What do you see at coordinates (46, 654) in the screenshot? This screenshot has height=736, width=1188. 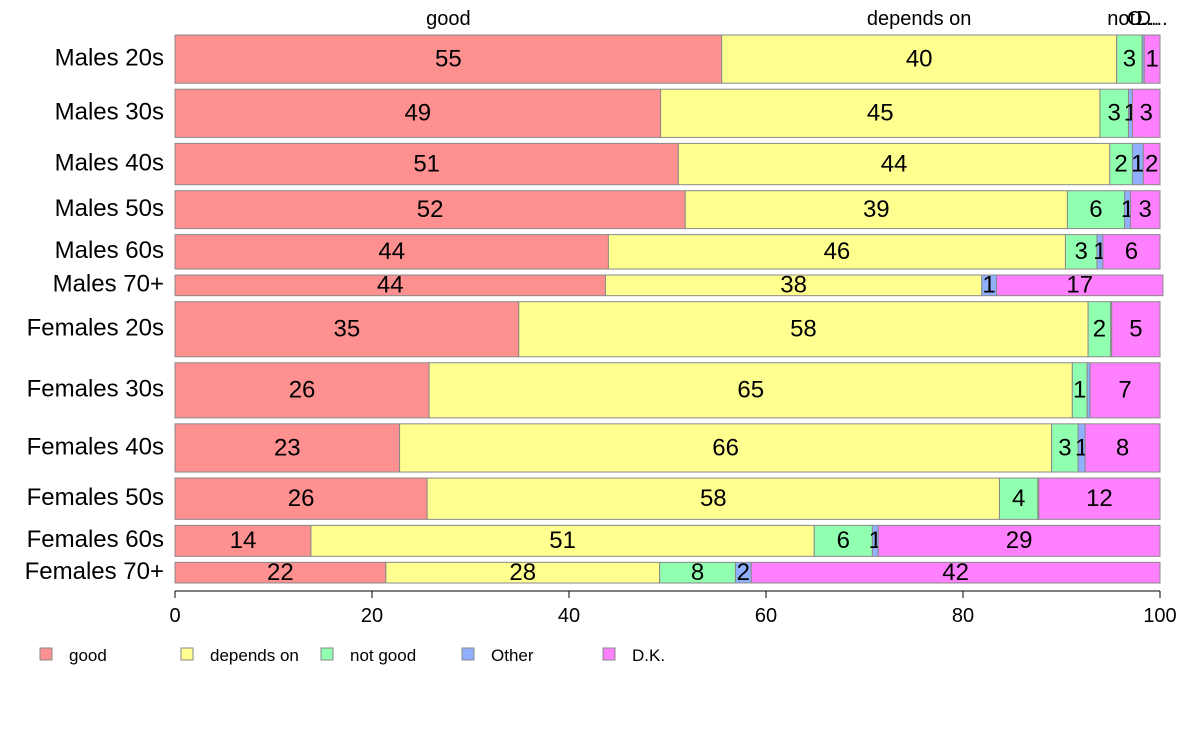 I see `legend-swatch-good` at bounding box center [46, 654].